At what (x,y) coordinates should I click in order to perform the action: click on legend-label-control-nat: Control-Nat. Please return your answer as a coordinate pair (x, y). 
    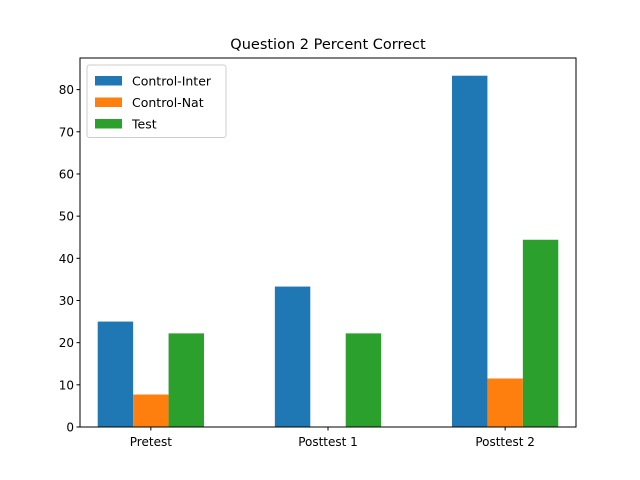
    Looking at the image, I should click on (168, 102).